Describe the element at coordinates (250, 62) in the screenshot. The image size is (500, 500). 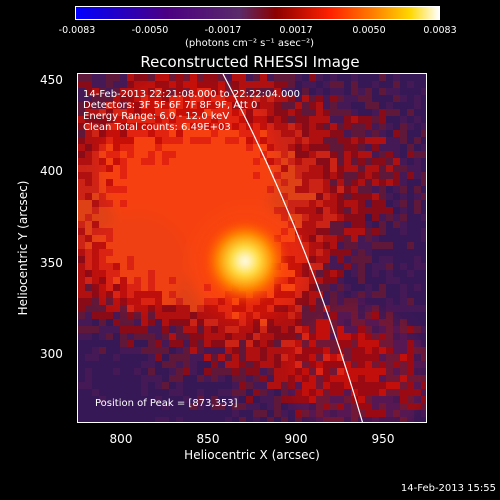
I see `plot-title: Reconstructed RHESSI Image` at that location.